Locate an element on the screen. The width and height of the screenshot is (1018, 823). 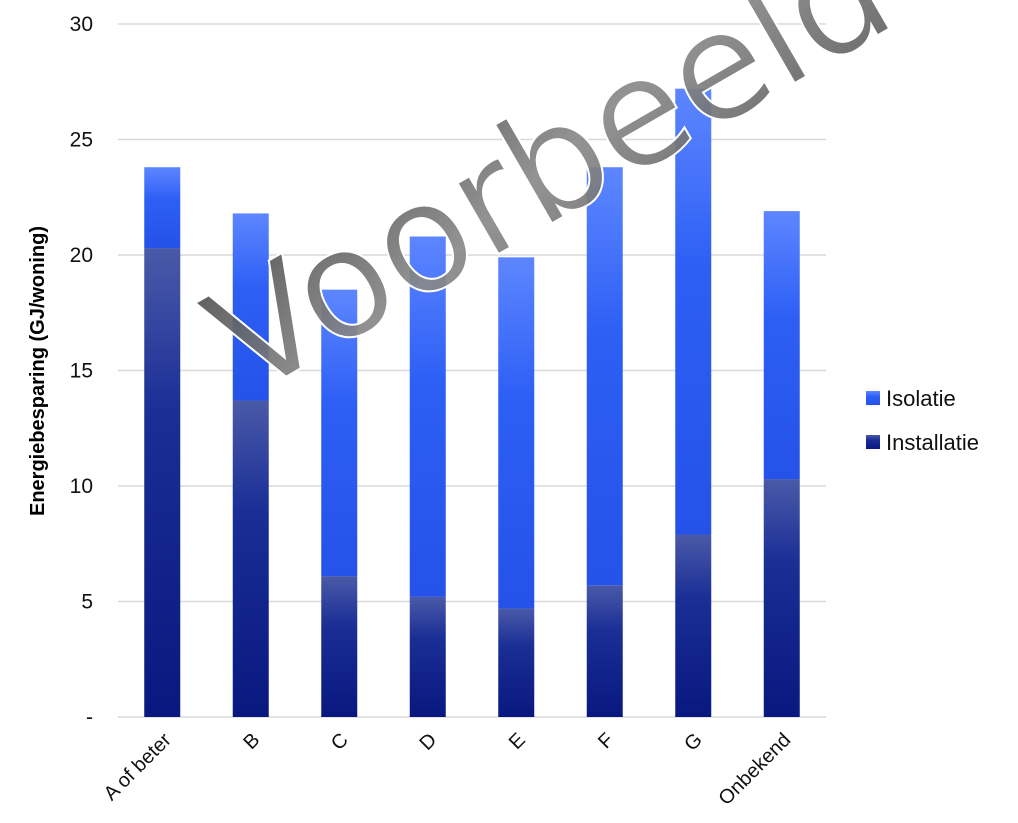
bar-isolatie-f is located at coordinates (604, 376).